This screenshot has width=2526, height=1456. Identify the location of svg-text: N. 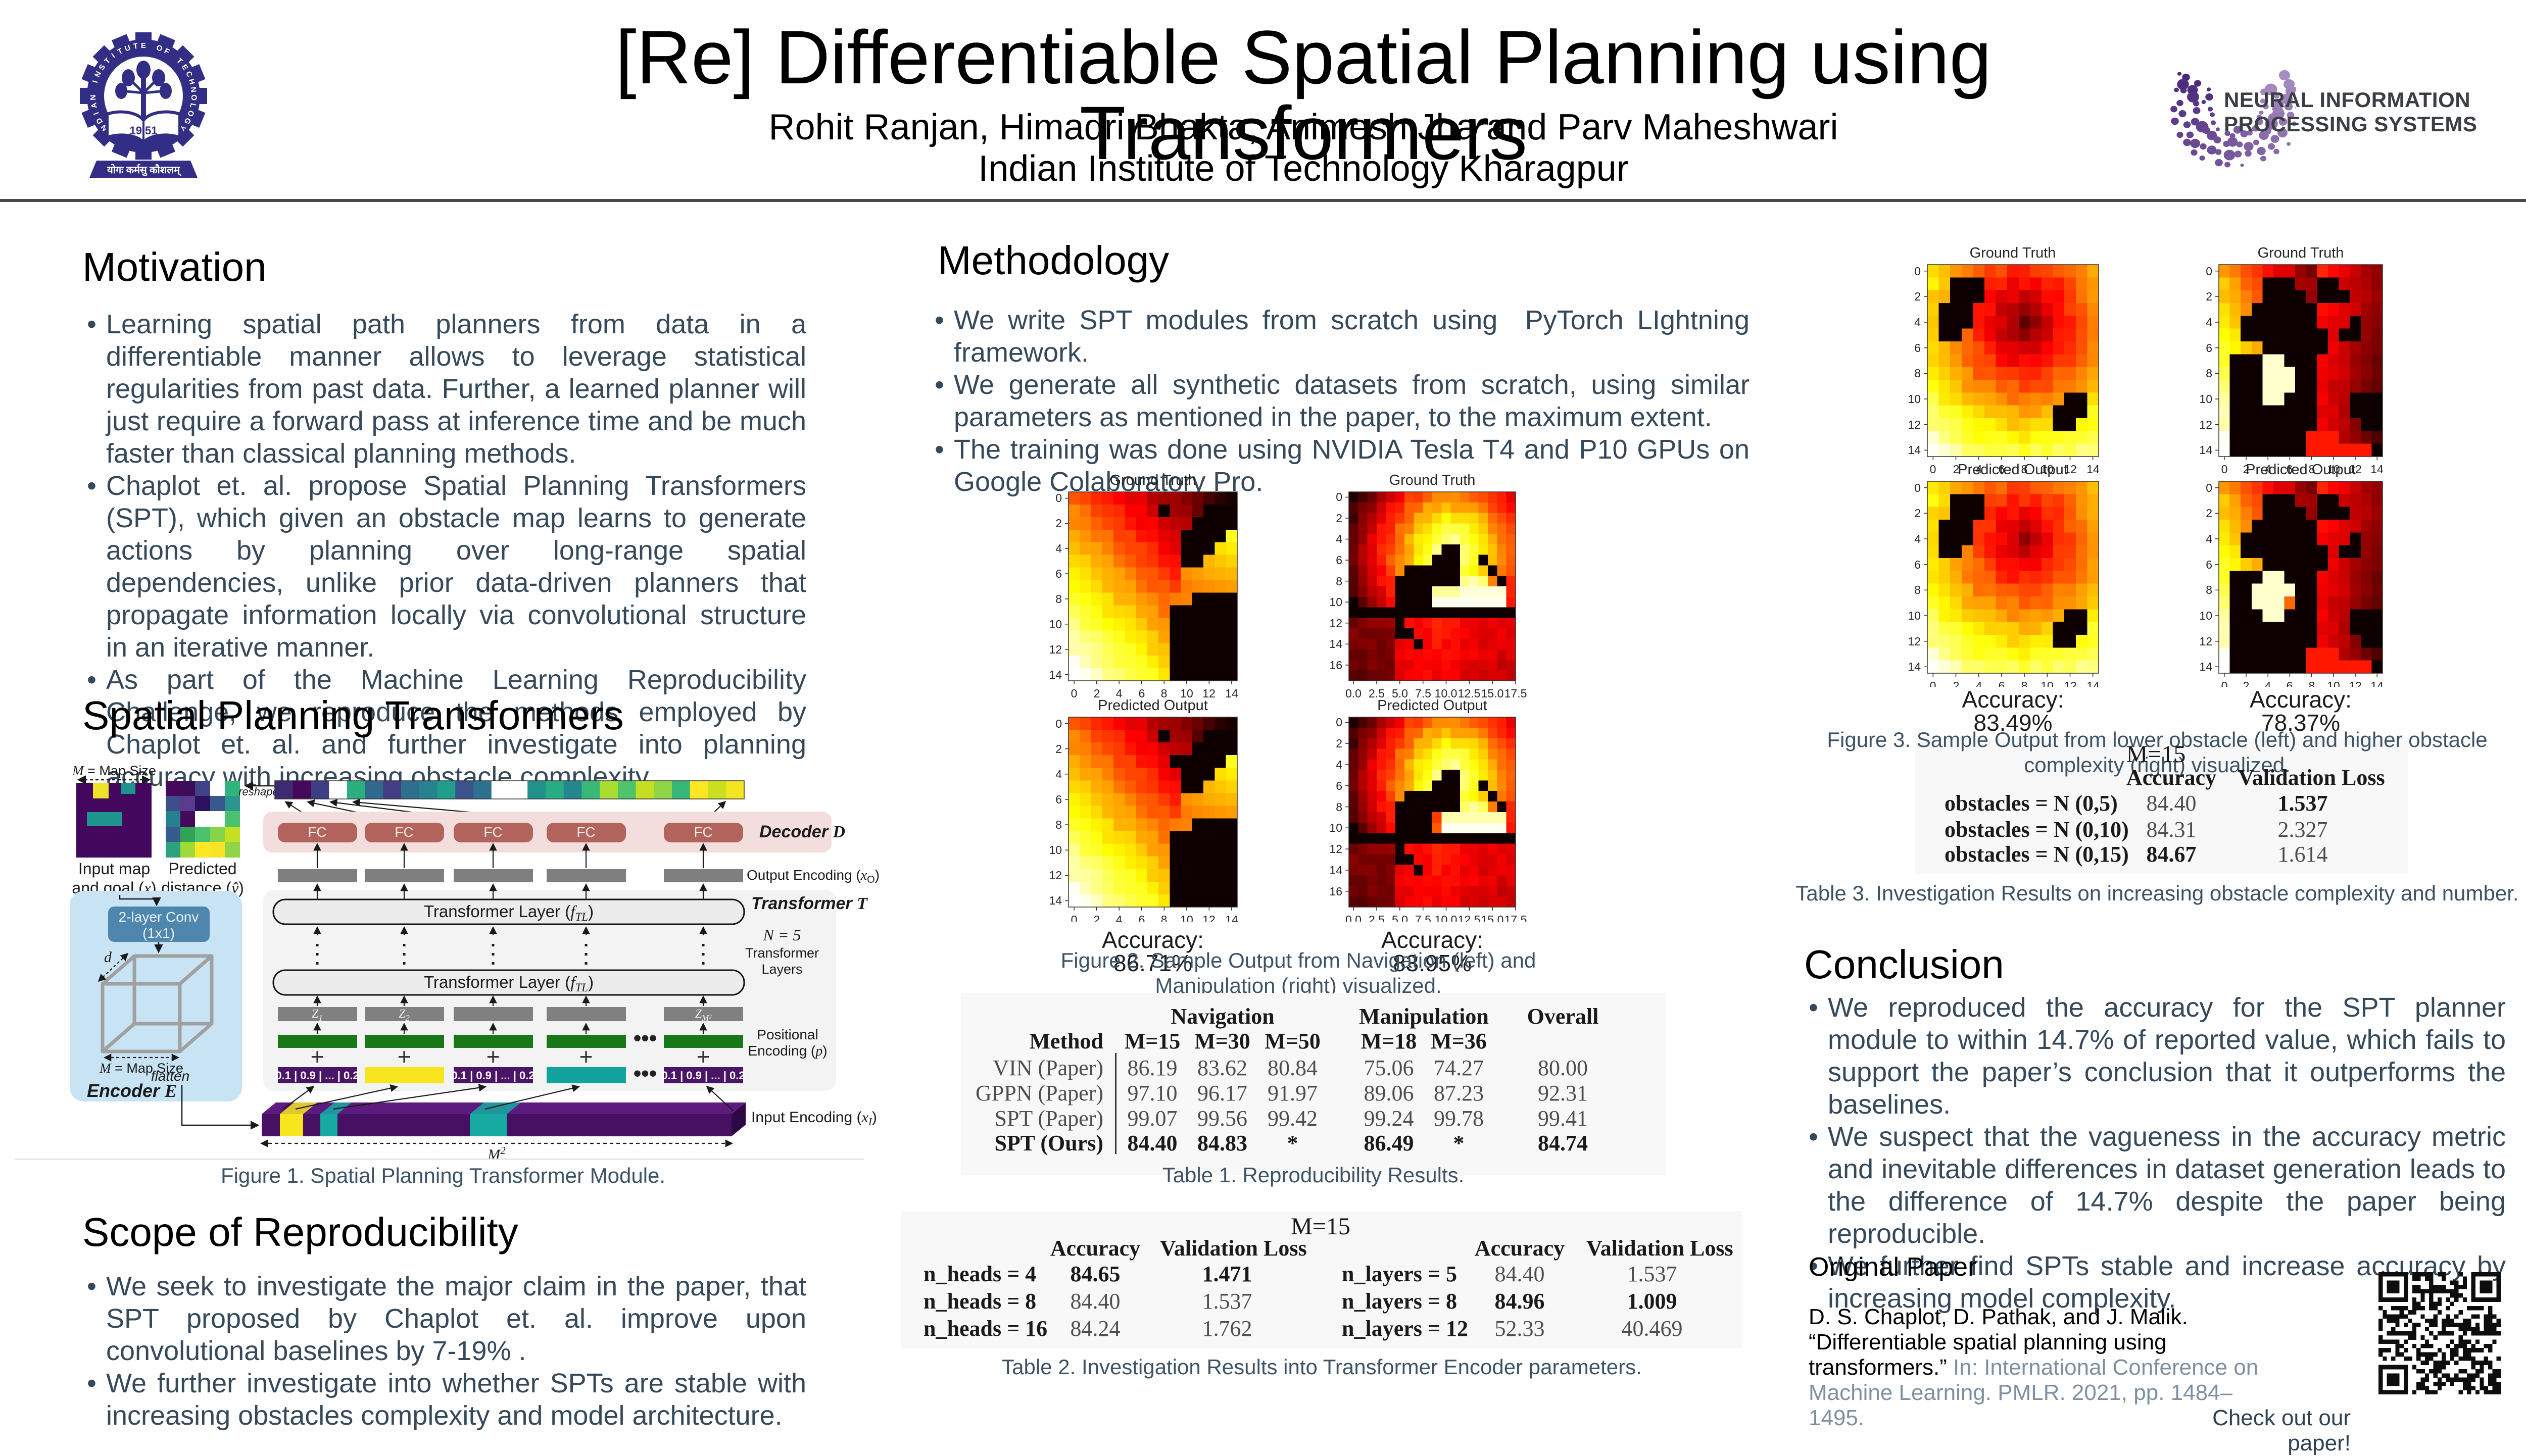
(93, 97).